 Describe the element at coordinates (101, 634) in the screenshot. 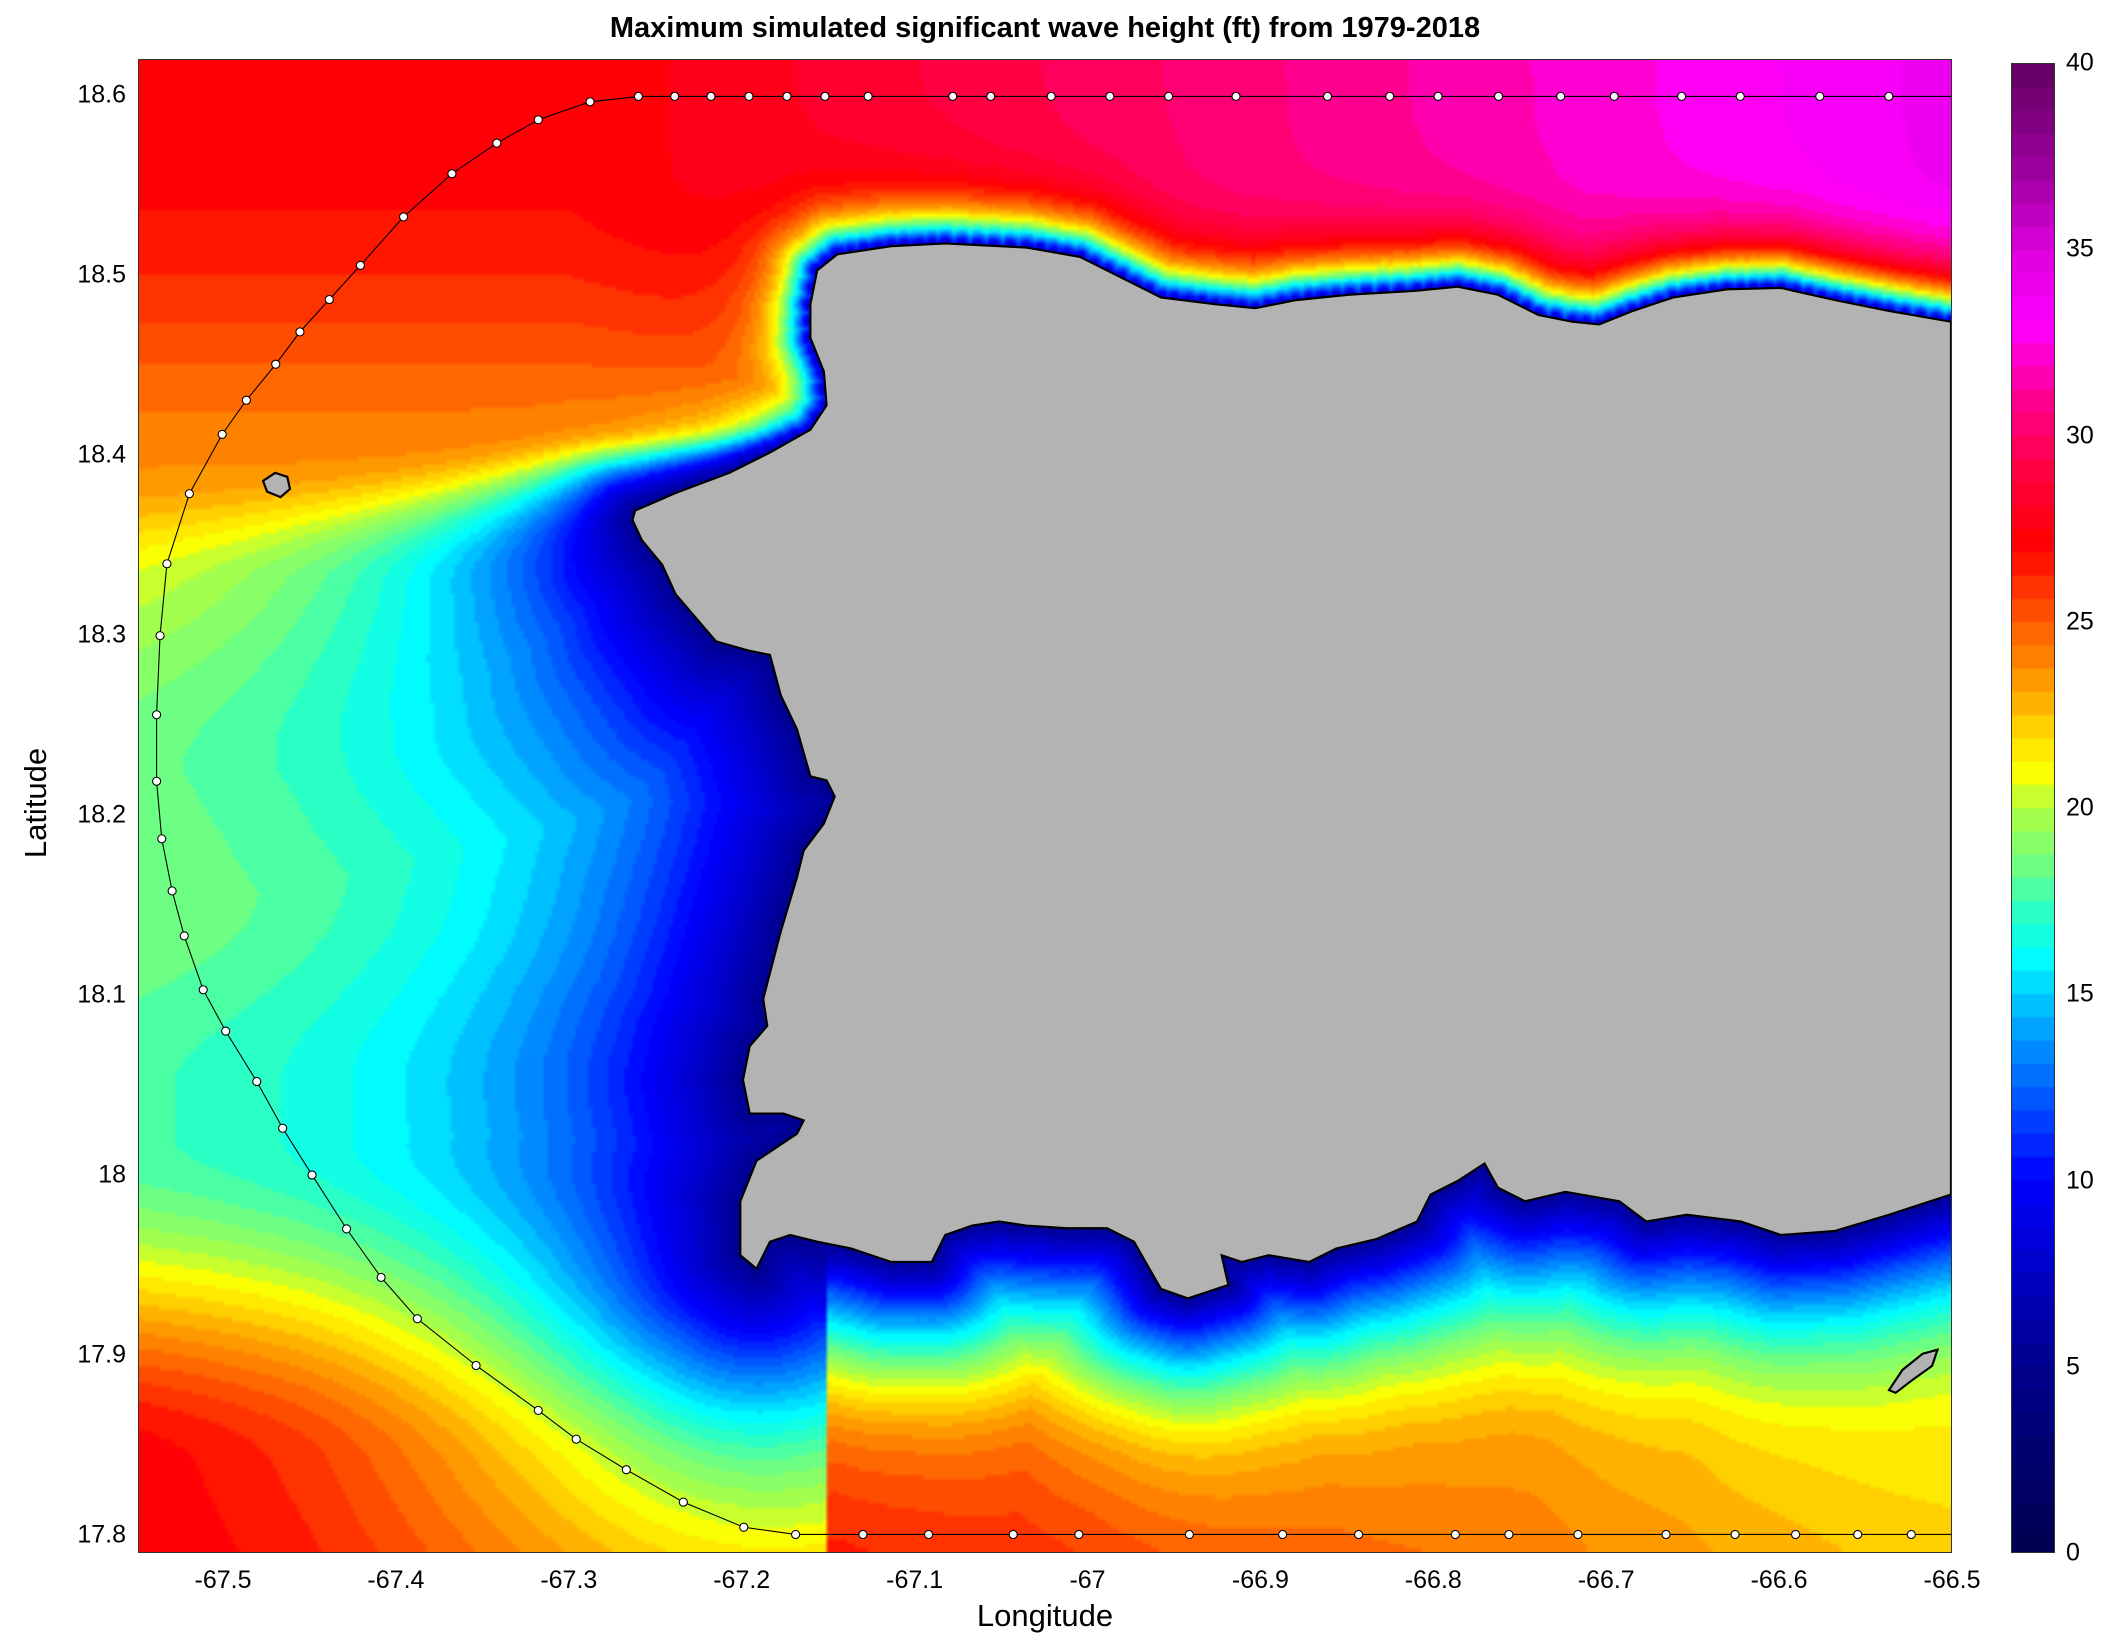

I see `y-tick-label: 18.3` at that location.